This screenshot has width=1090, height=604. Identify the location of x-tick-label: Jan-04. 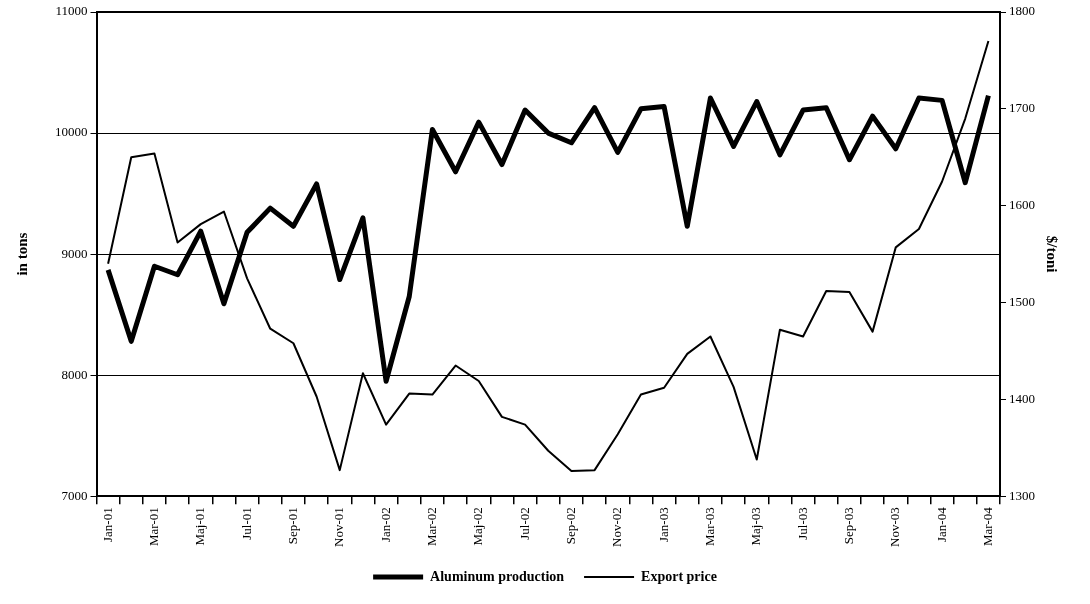
(941, 524).